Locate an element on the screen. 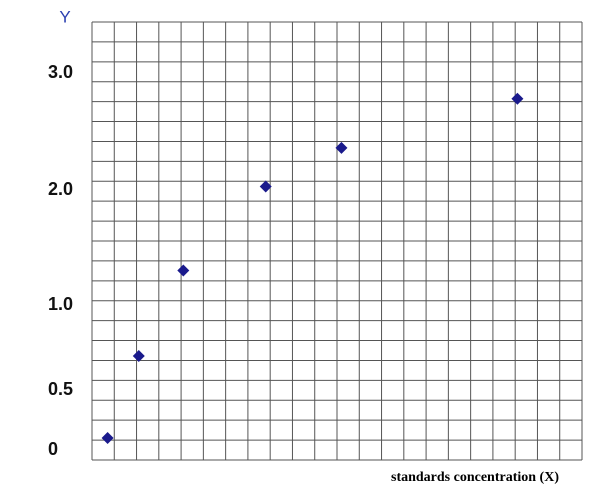 The image size is (600, 496). y-tick-label: 1.0 is located at coordinates (60, 304).